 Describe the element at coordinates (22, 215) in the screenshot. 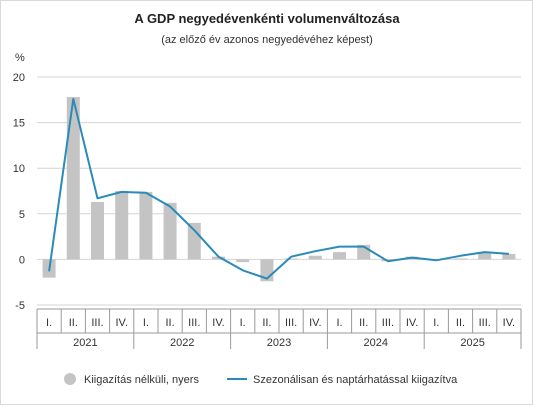

I see `y-tick-label: 5` at that location.